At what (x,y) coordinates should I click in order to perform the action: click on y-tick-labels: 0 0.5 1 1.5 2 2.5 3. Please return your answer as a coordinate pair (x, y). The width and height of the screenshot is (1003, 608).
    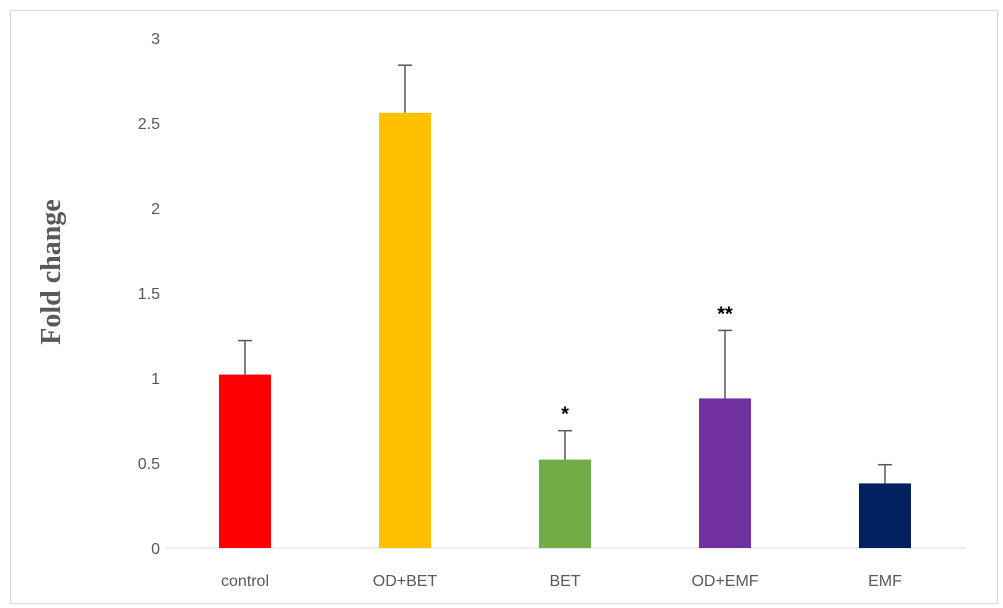
    Looking at the image, I should click on (149, 294).